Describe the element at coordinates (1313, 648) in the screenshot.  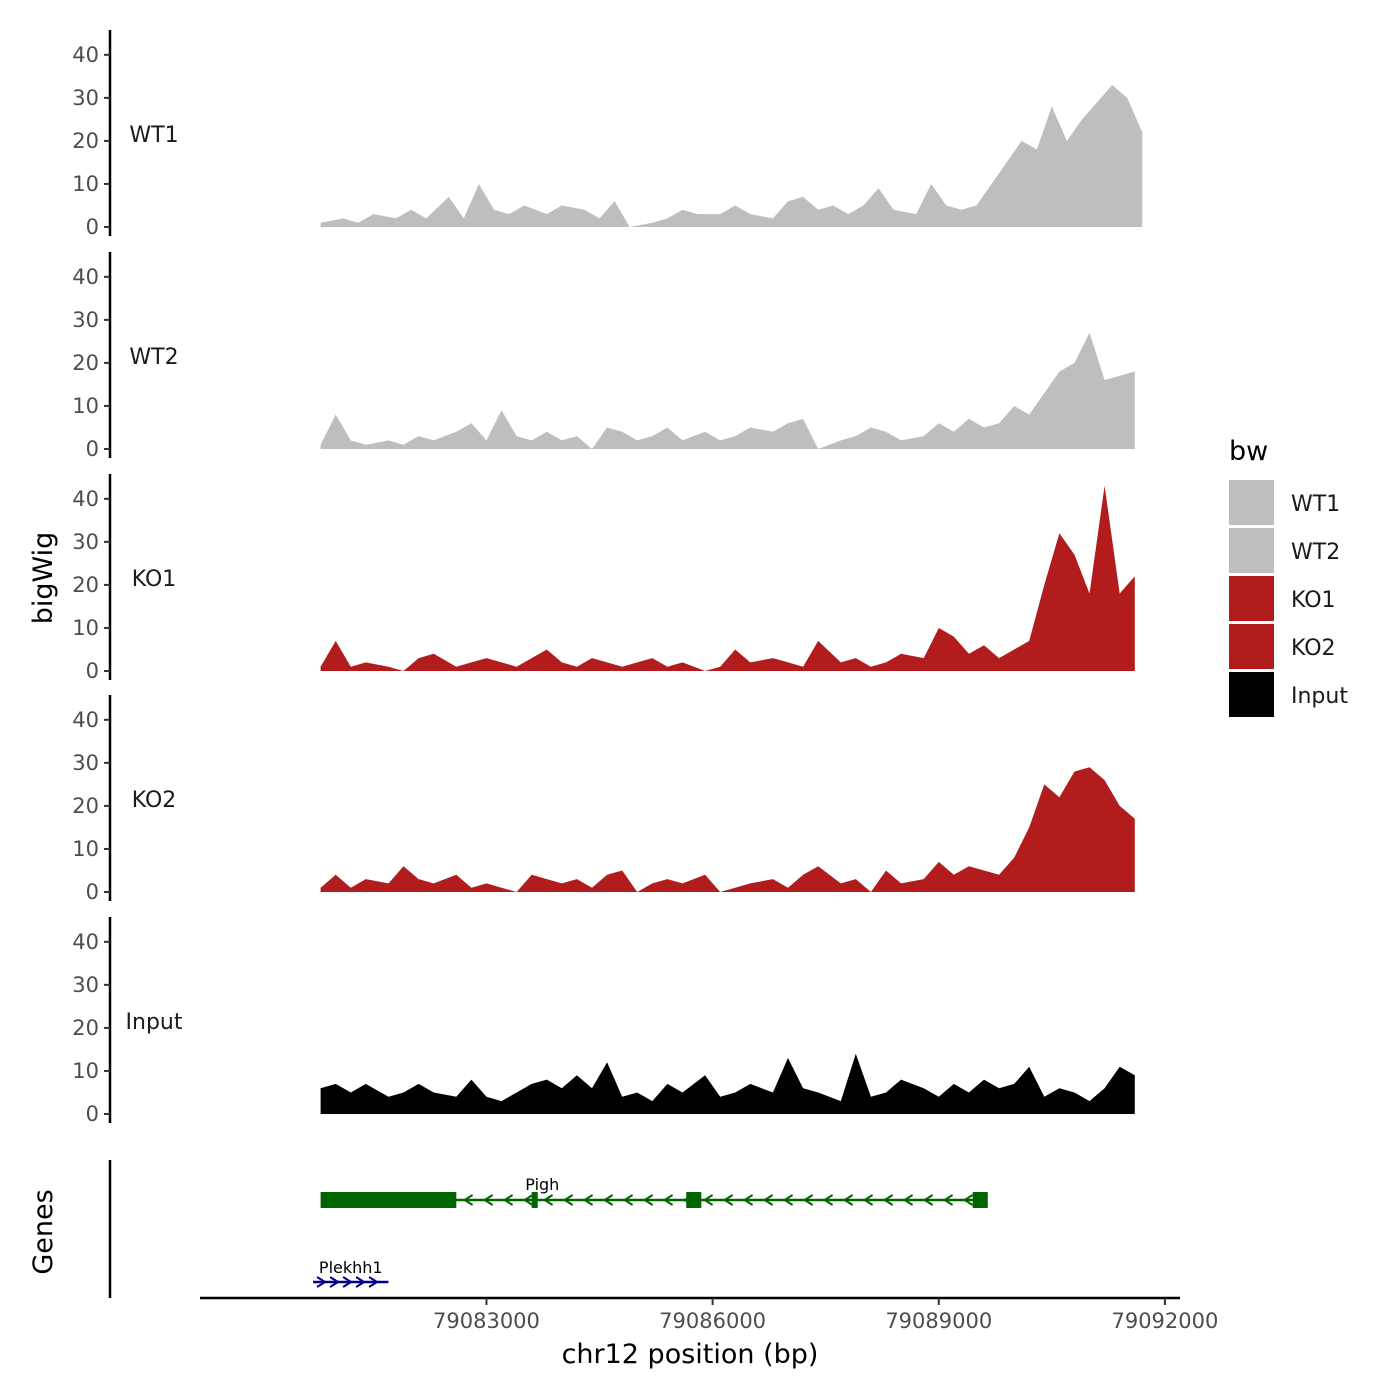
I see `legend-label: KO2` at that location.